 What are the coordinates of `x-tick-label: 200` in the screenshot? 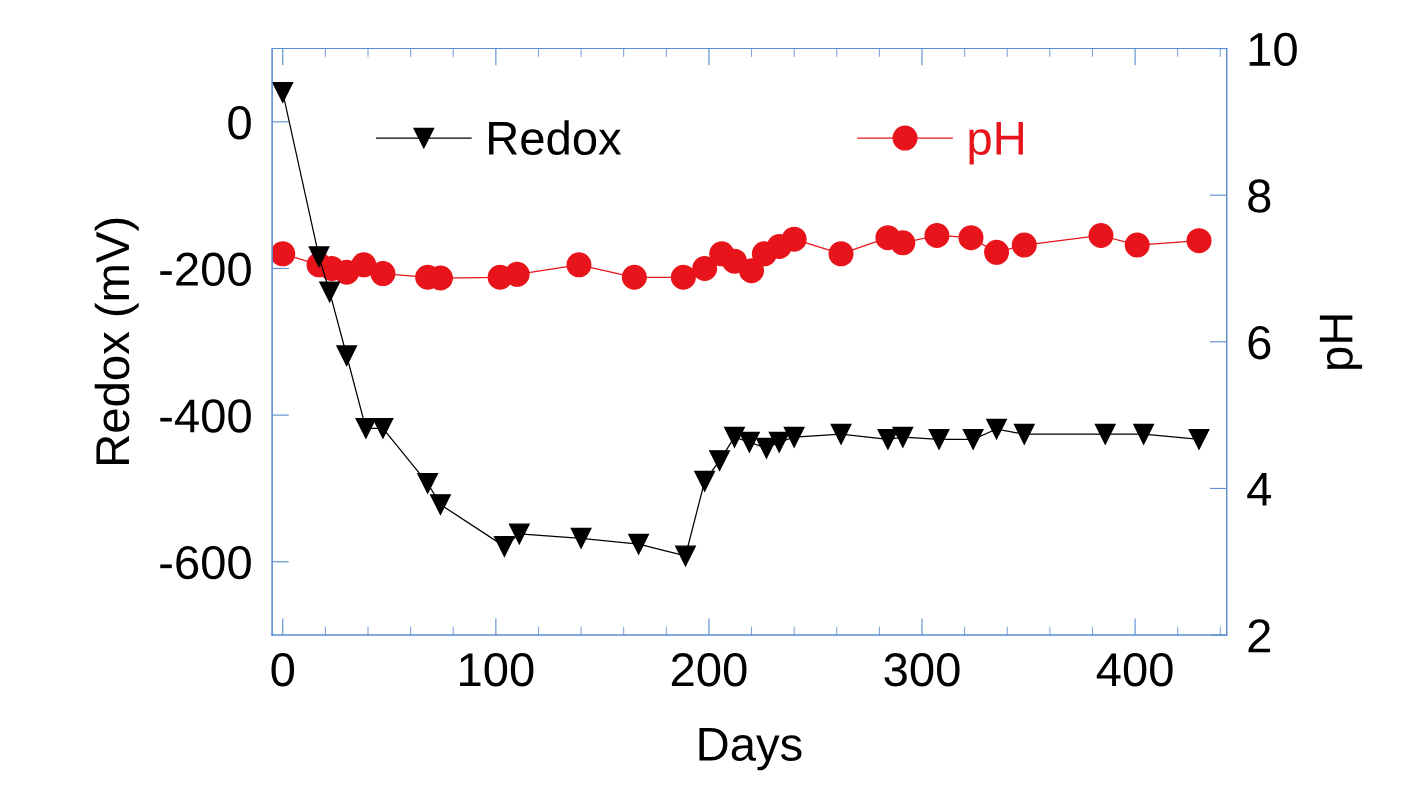 It's located at (709, 669).